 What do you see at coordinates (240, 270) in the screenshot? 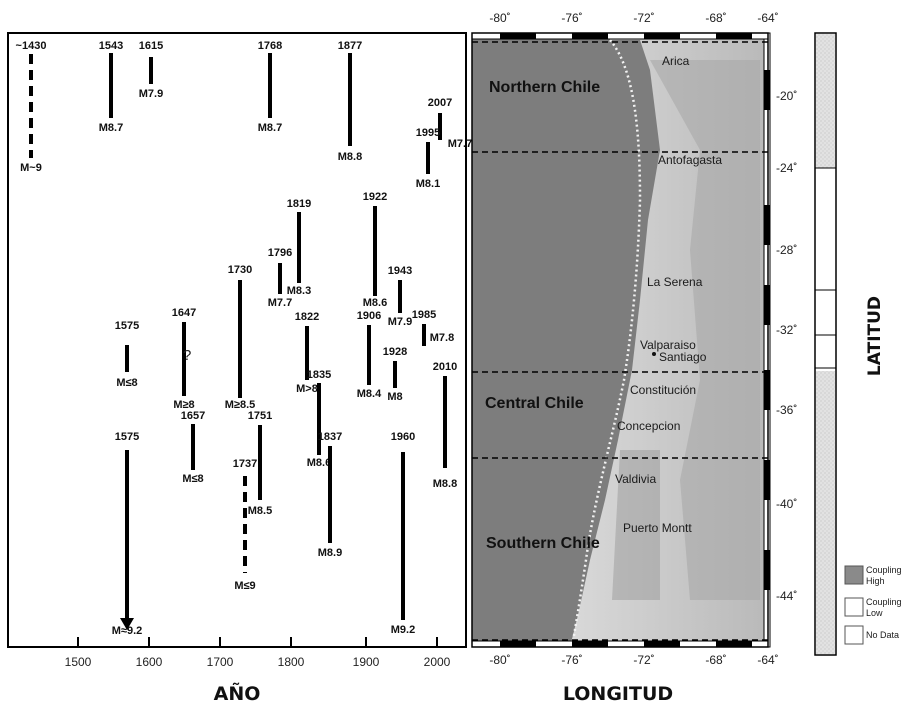
I see `event-year-label: 1730` at bounding box center [240, 270].